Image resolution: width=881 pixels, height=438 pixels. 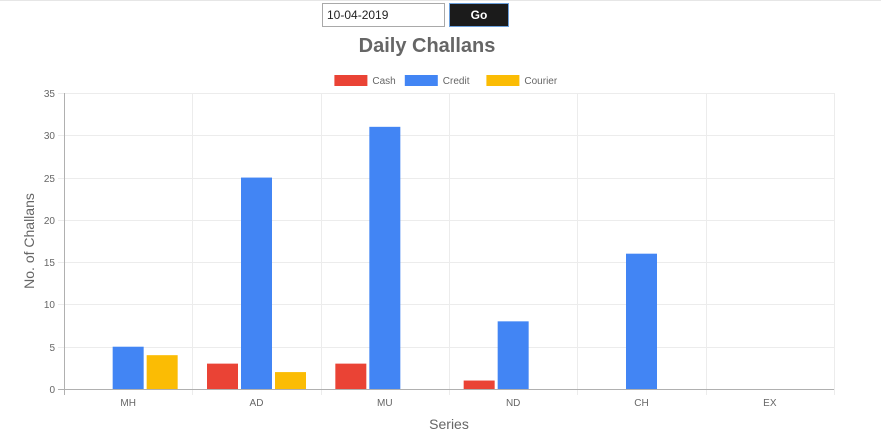 What do you see at coordinates (513, 355) in the screenshot?
I see `bar-credit-nd` at bounding box center [513, 355].